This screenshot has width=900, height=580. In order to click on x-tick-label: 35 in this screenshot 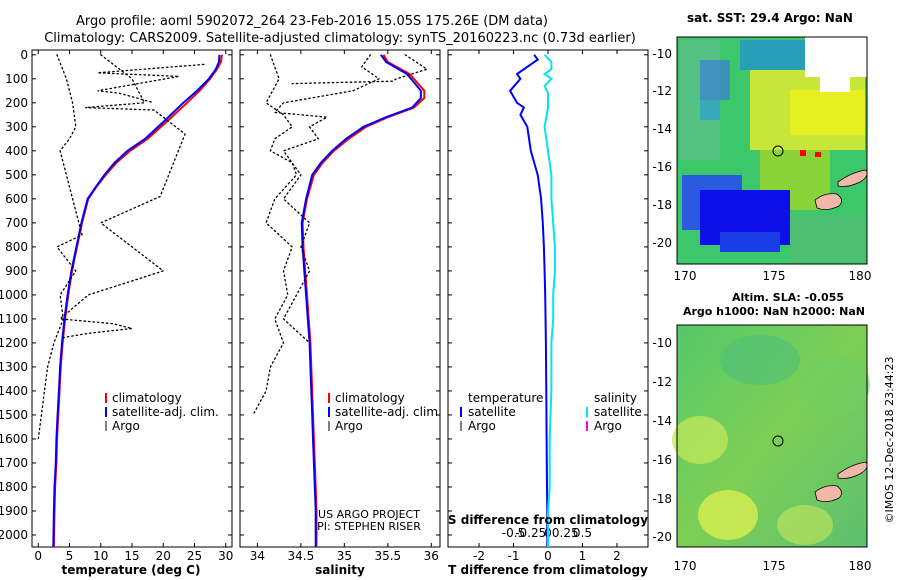, I will do `click(344, 556)`.